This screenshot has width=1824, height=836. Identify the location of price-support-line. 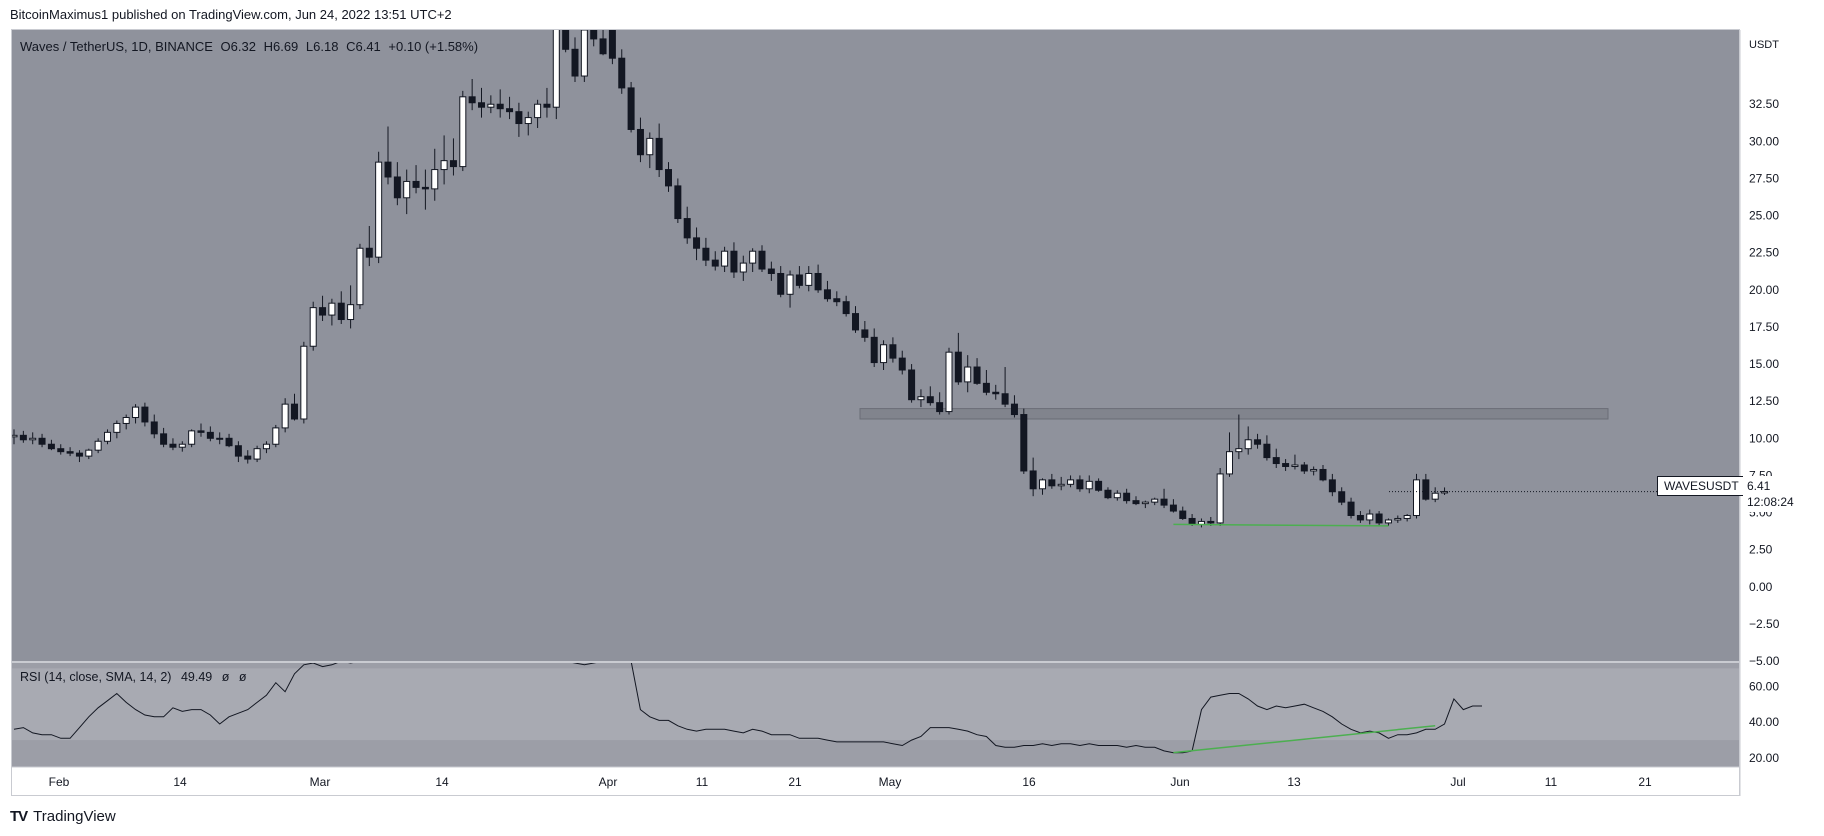
(1281, 525).